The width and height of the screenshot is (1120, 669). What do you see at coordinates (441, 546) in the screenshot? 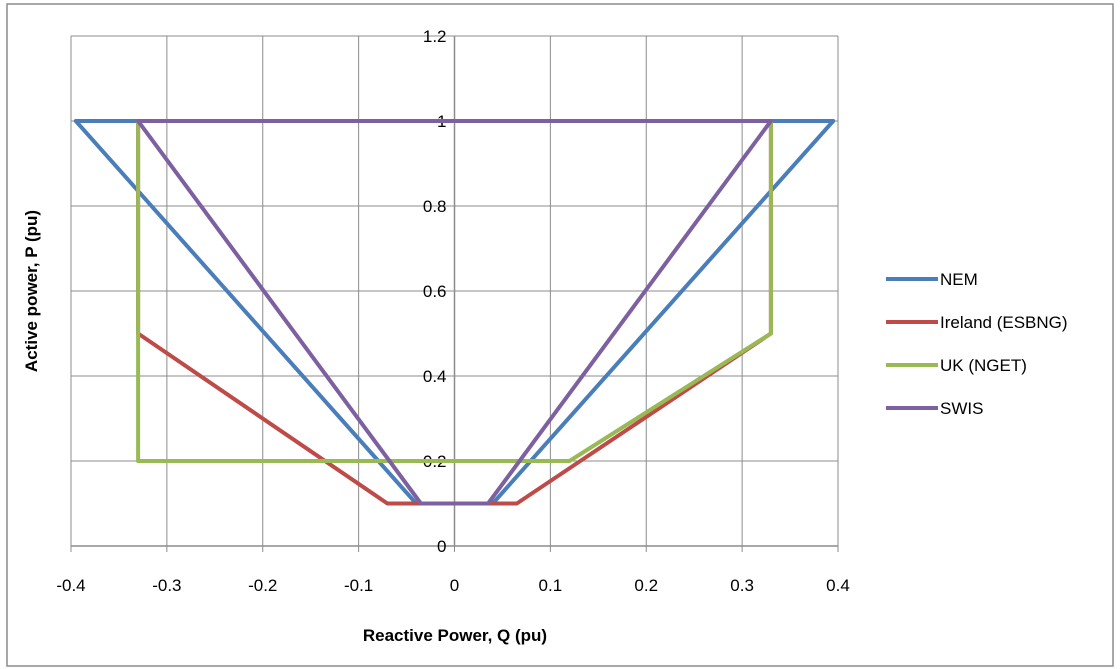
I see `y-tick-label: 0` at bounding box center [441, 546].